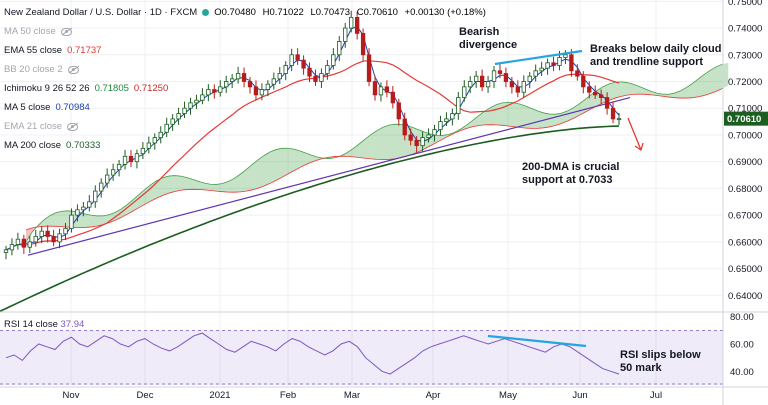  I want to click on indicator-row: MA 50 close, so click(247, 31).